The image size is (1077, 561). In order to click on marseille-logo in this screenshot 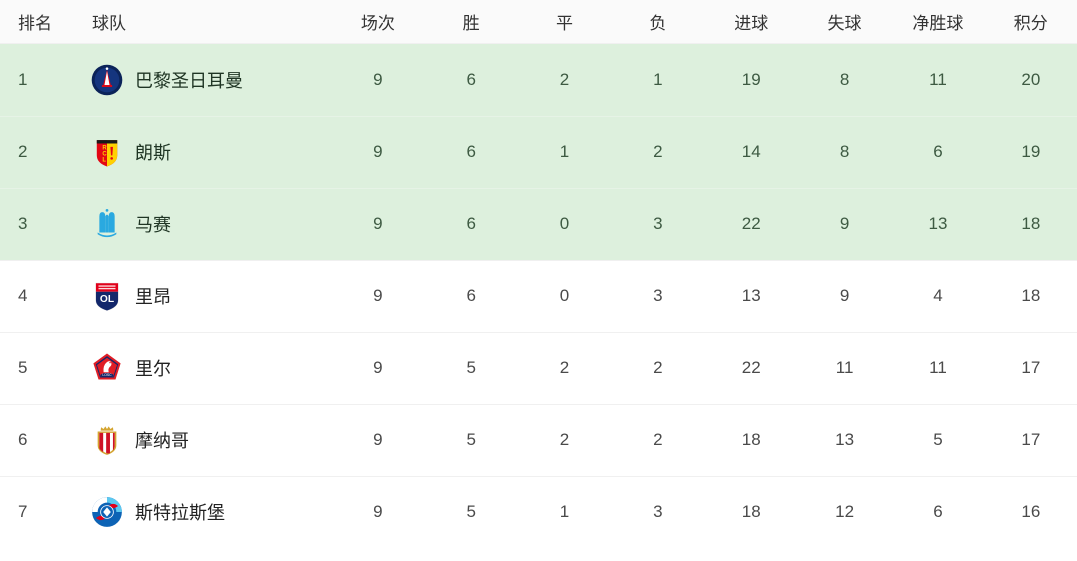, I will do `click(107, 224)`.